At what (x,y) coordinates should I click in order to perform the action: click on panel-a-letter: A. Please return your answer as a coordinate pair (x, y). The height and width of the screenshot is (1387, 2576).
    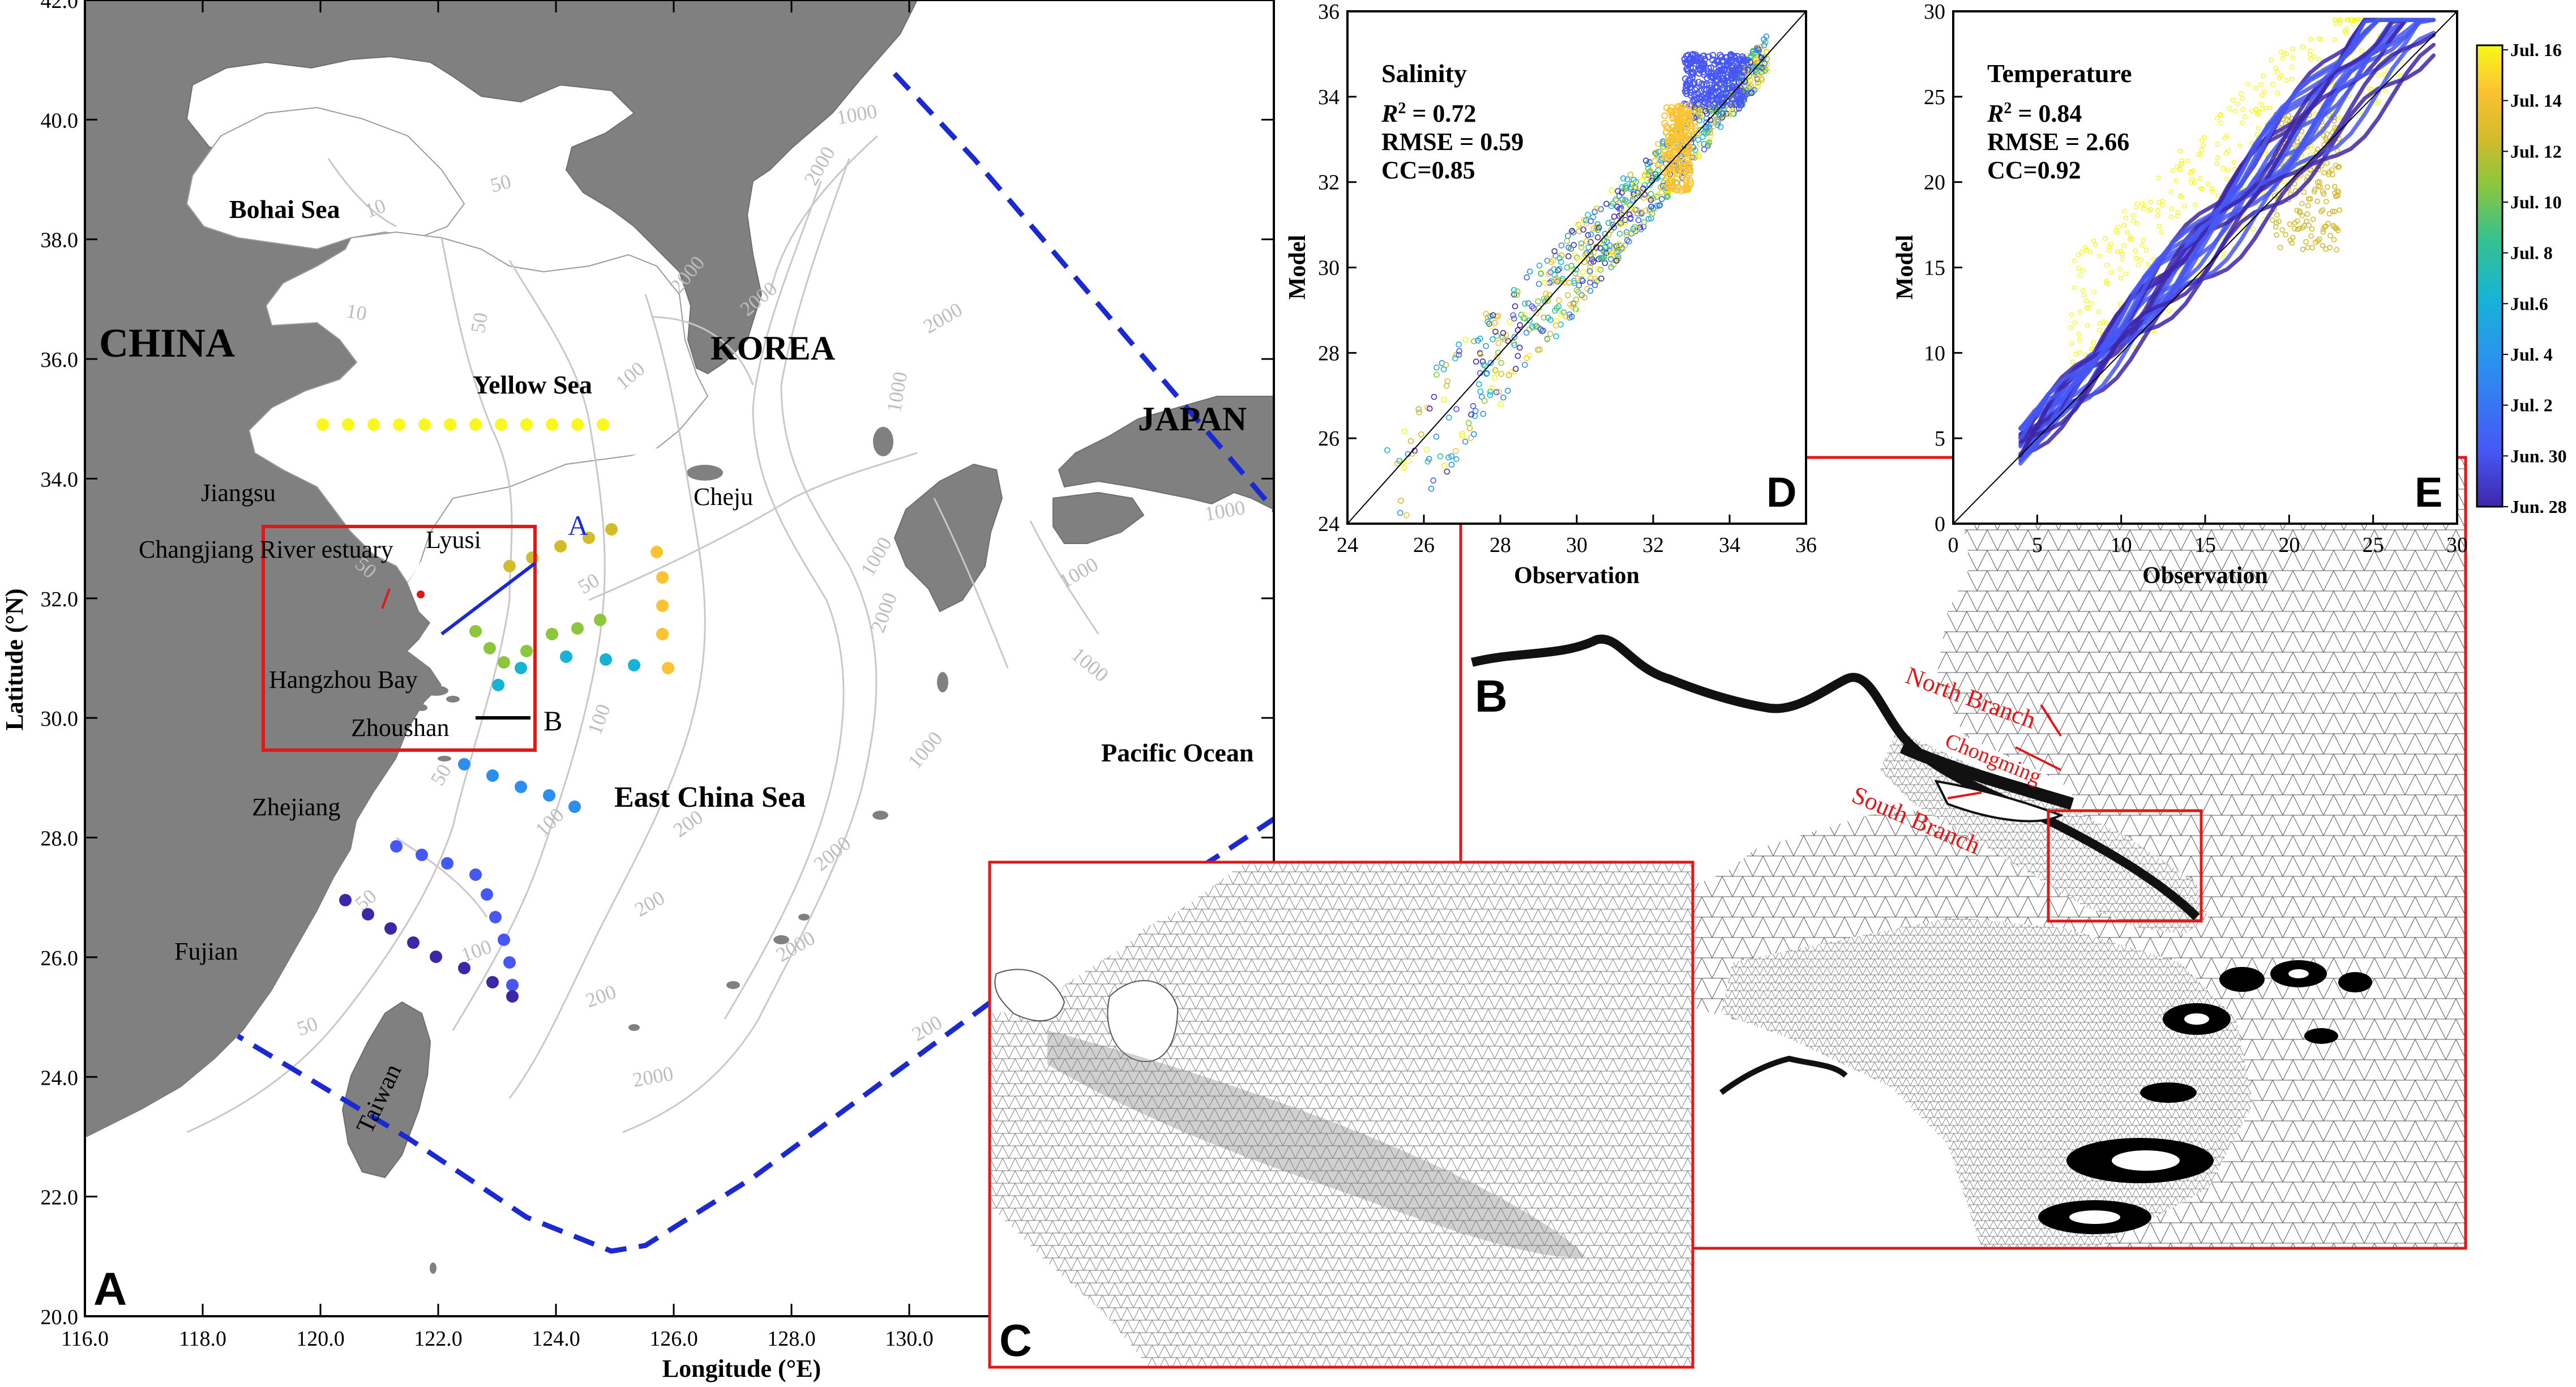
    Looking at the image, I should click on (110, 1289).